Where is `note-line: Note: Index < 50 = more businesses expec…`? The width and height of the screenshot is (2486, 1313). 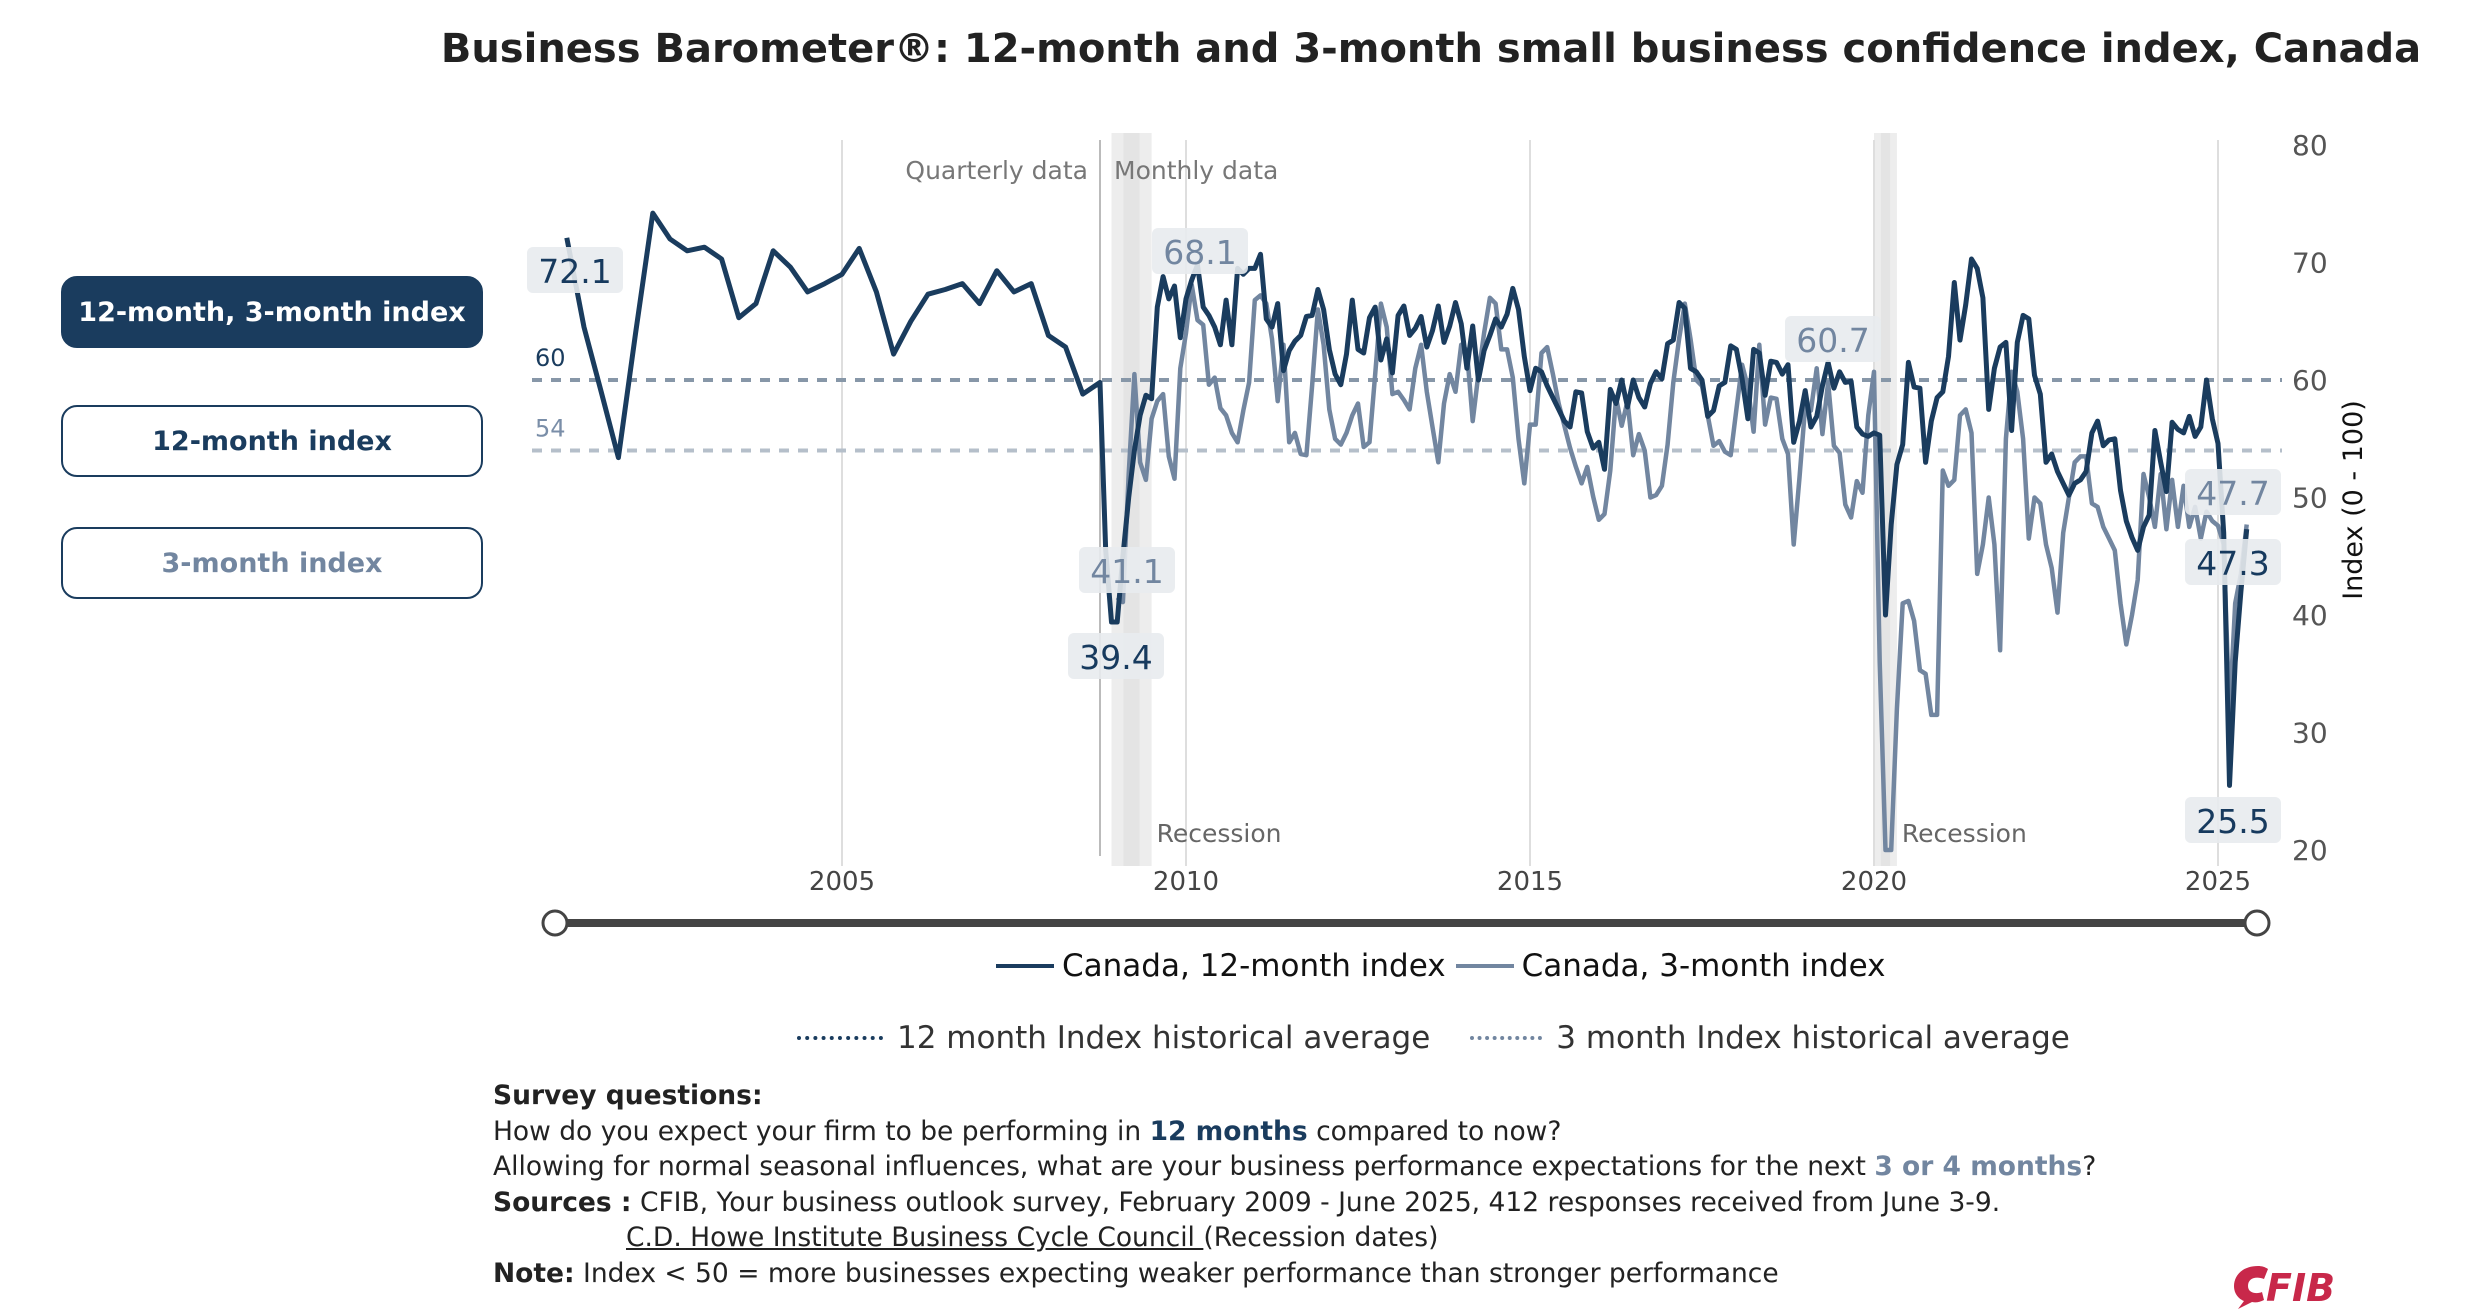 note-line: Note: Index < 50 = more businesses expec… is located at coordinates (1294, 1274).